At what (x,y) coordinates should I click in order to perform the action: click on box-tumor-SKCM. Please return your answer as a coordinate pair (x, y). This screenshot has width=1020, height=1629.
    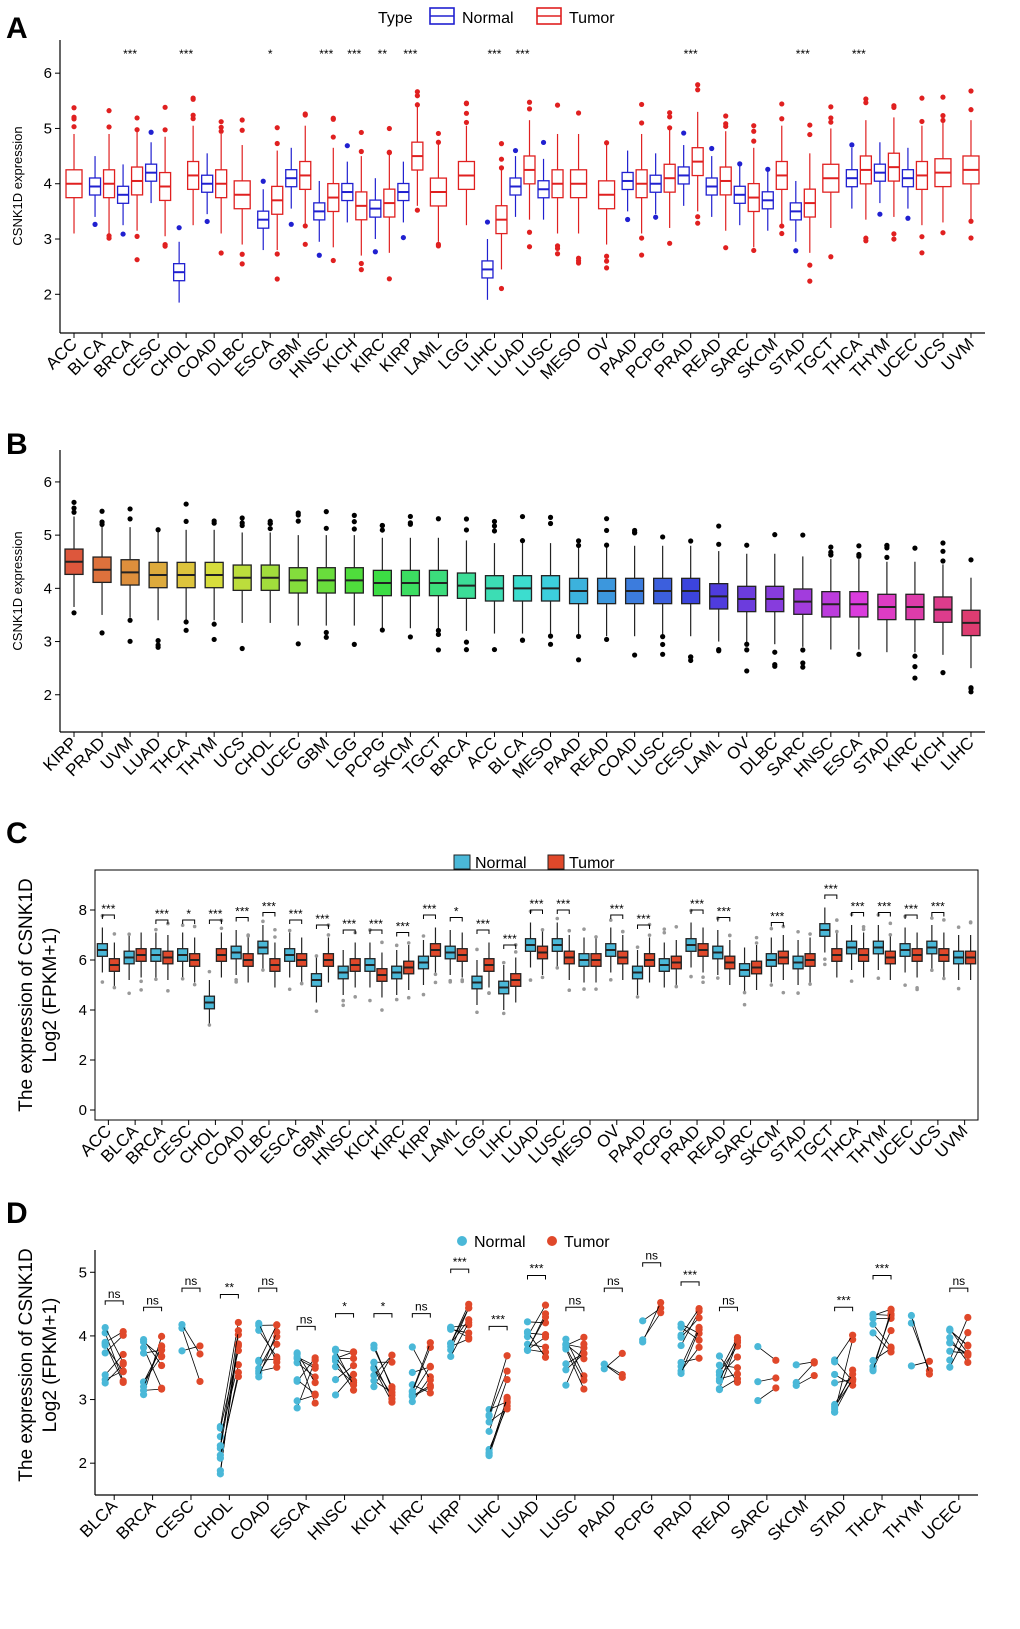
    Looking at the image, I should click on (781, 169).